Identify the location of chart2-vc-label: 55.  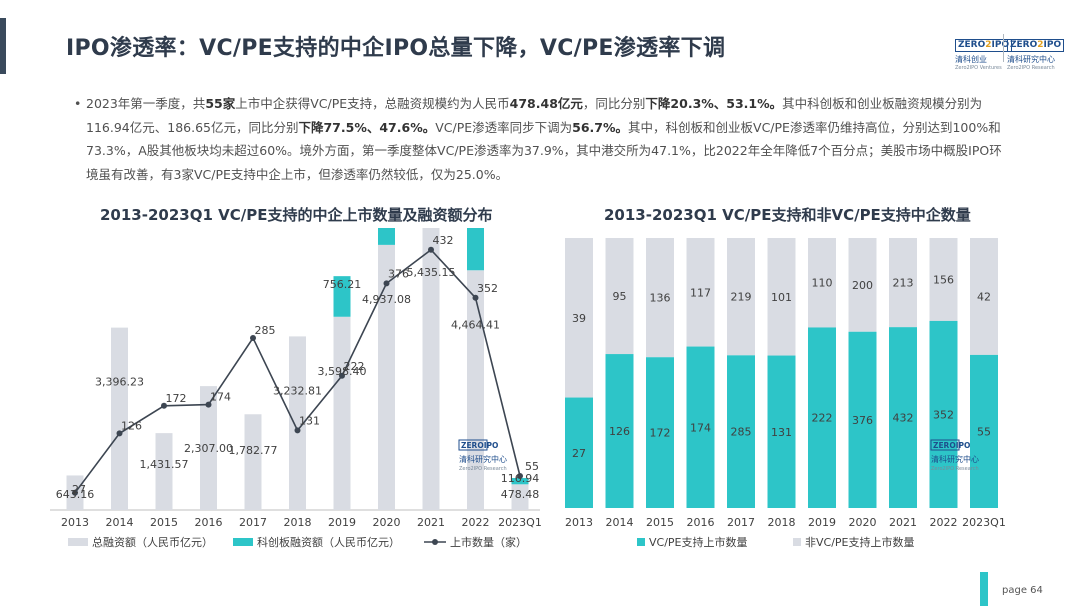
(984, 431).